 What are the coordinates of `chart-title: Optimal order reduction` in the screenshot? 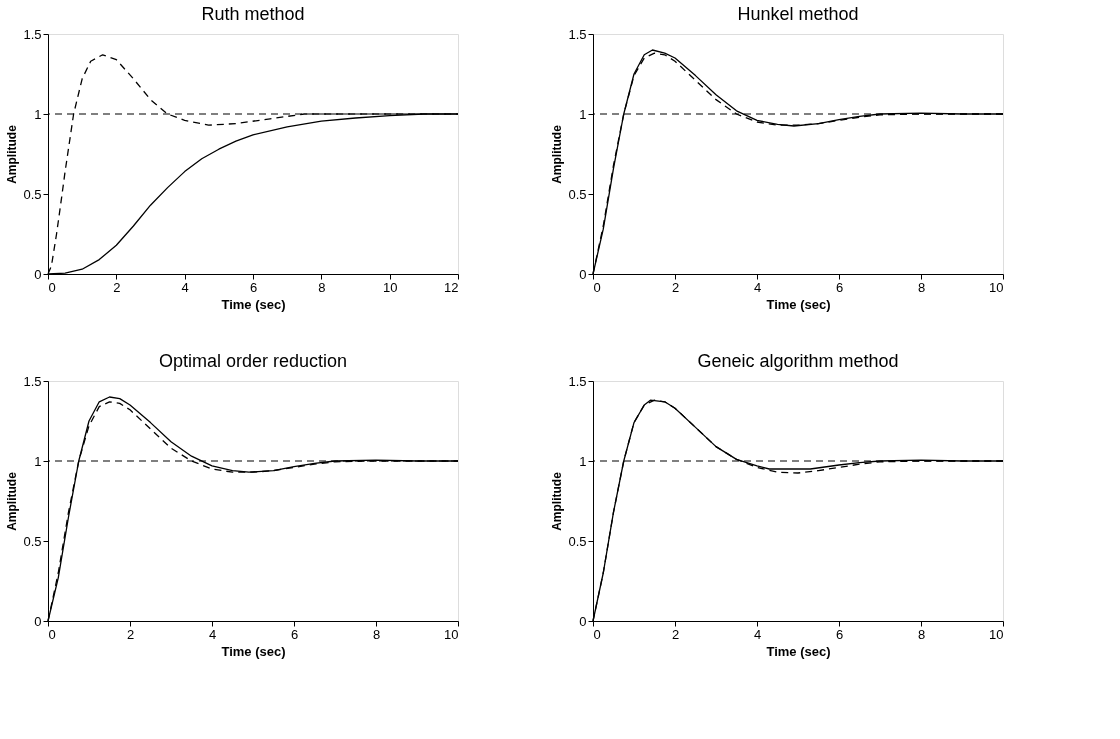 It's located at (253, 361).